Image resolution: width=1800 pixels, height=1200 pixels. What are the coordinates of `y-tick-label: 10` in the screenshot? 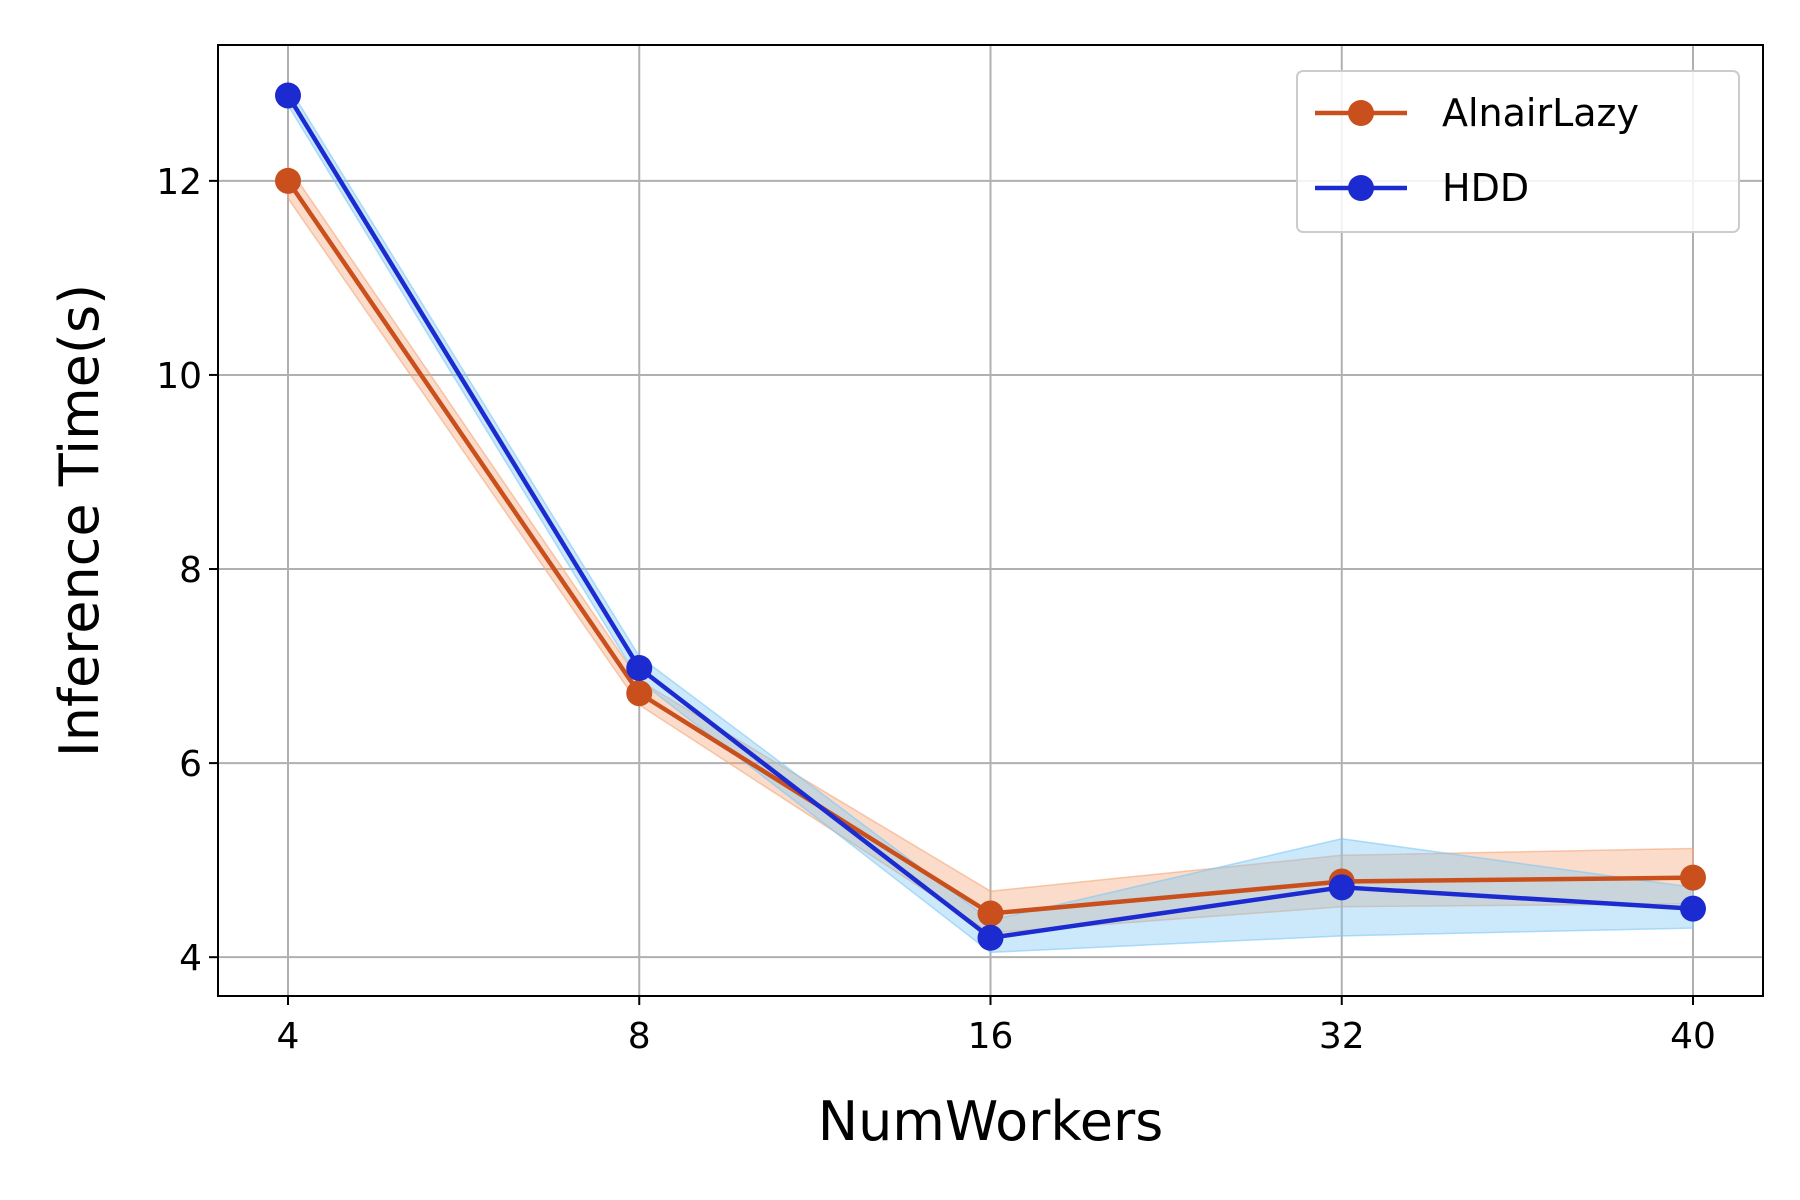 It's located at (179, 376).